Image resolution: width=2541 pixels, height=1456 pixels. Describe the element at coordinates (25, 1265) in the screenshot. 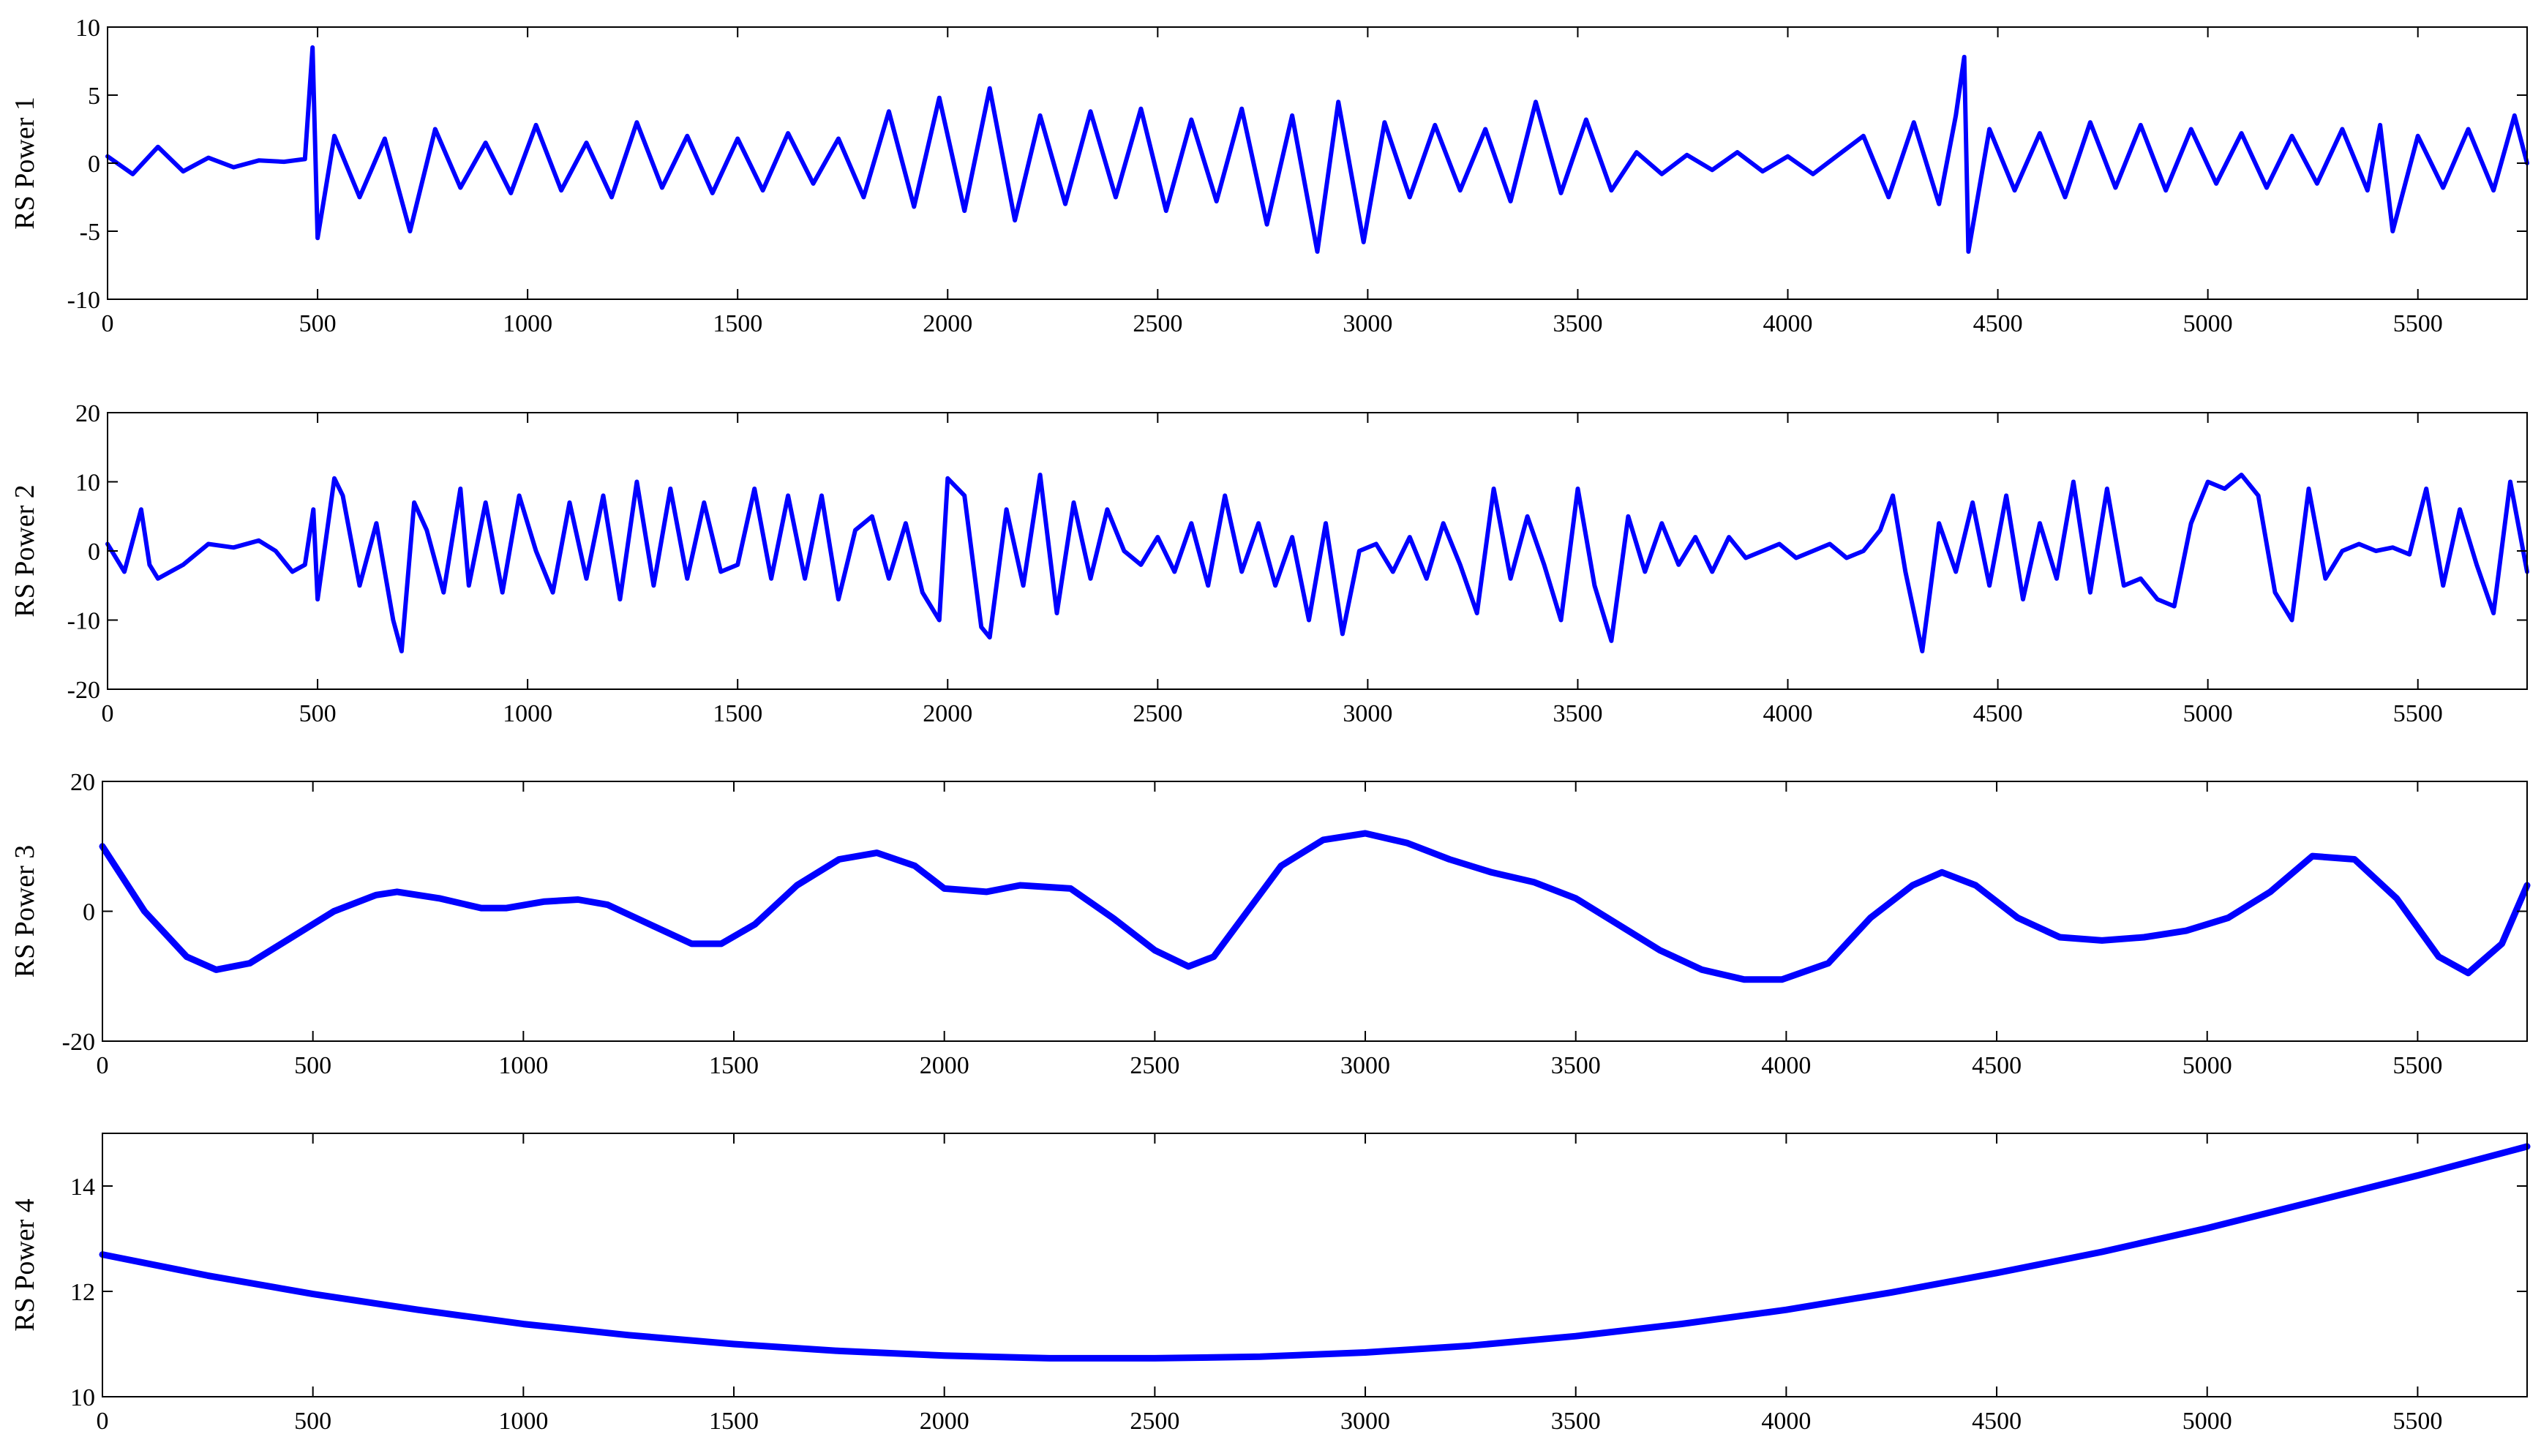

I see `y-axis-label: RS Power 4` at that location.